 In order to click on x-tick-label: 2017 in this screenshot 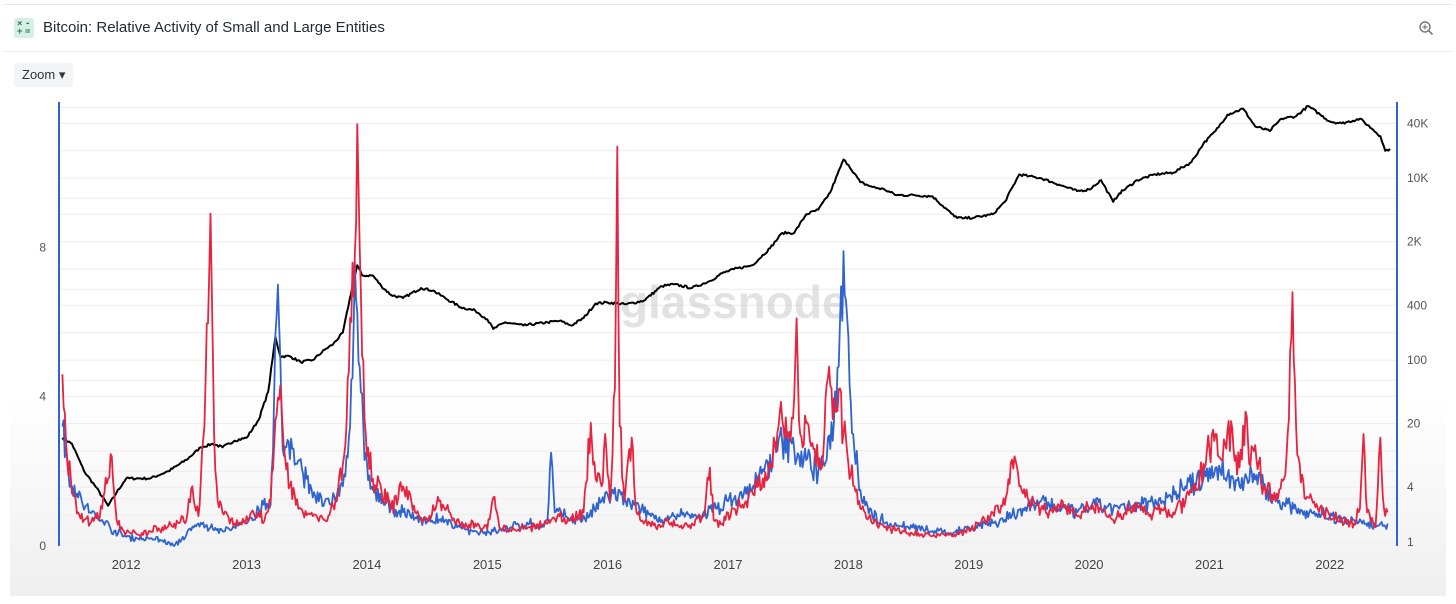, I will do `click(728, 564)`.